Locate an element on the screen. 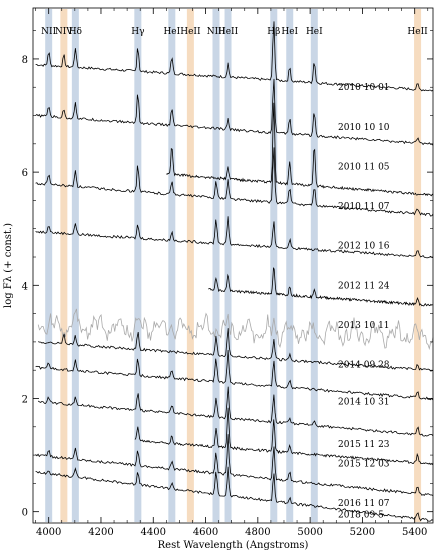  series-label-8: 2014 10 31 is located at coordinates (364, 402).